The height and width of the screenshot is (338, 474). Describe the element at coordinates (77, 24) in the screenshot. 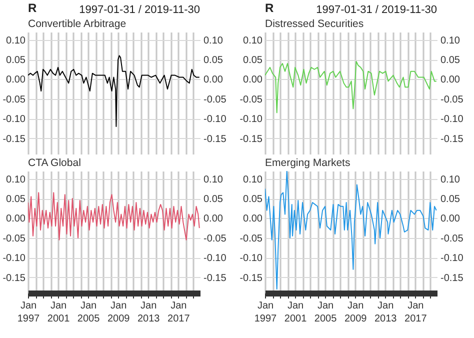

I see `chart-title: Convertible Arbitrage` at that location.